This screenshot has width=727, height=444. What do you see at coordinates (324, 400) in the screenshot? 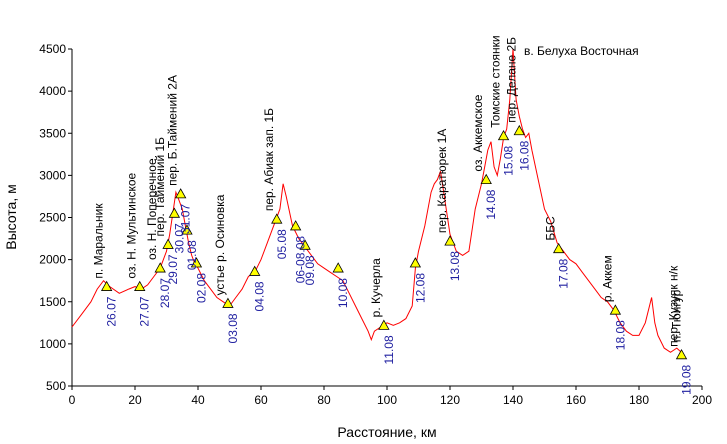
I see `x-tick-label: 80` at bounding box center [324, 400].